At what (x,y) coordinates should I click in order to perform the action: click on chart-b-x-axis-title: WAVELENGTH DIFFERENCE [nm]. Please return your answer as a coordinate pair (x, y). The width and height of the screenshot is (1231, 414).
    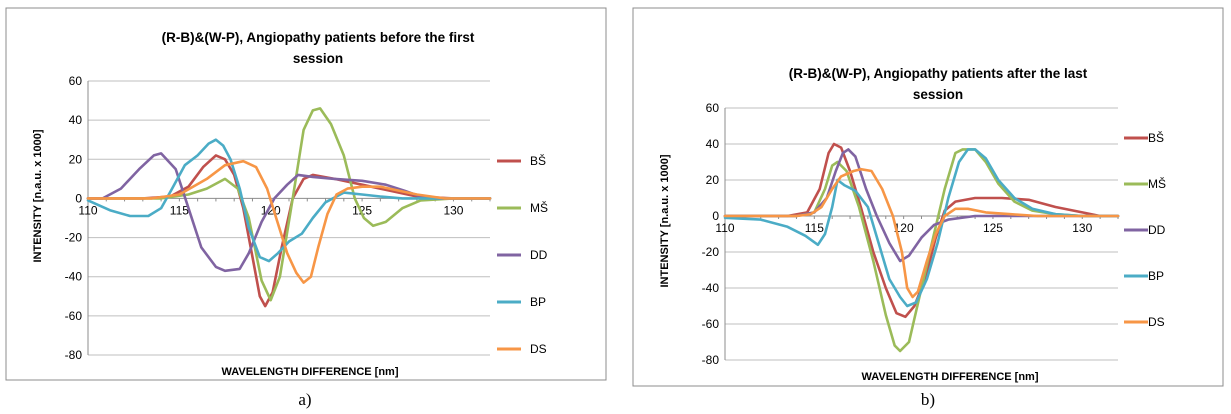
    Looking at the image, I should click on (949, 377).